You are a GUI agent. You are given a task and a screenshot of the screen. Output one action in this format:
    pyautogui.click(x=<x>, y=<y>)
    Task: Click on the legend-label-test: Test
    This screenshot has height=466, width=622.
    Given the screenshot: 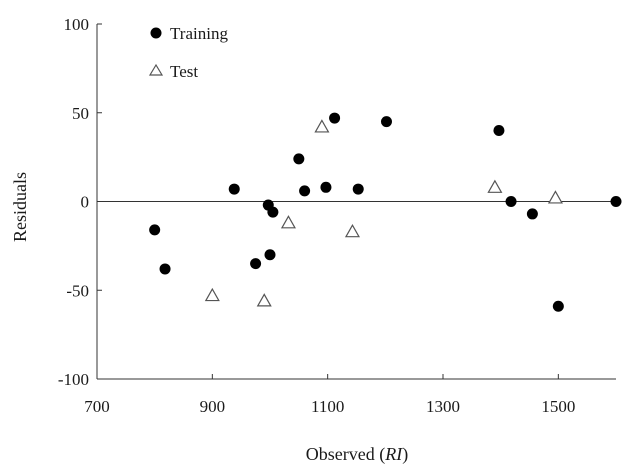 What is the action you would take?
    pyautogui.click(x=184, y=71)
    